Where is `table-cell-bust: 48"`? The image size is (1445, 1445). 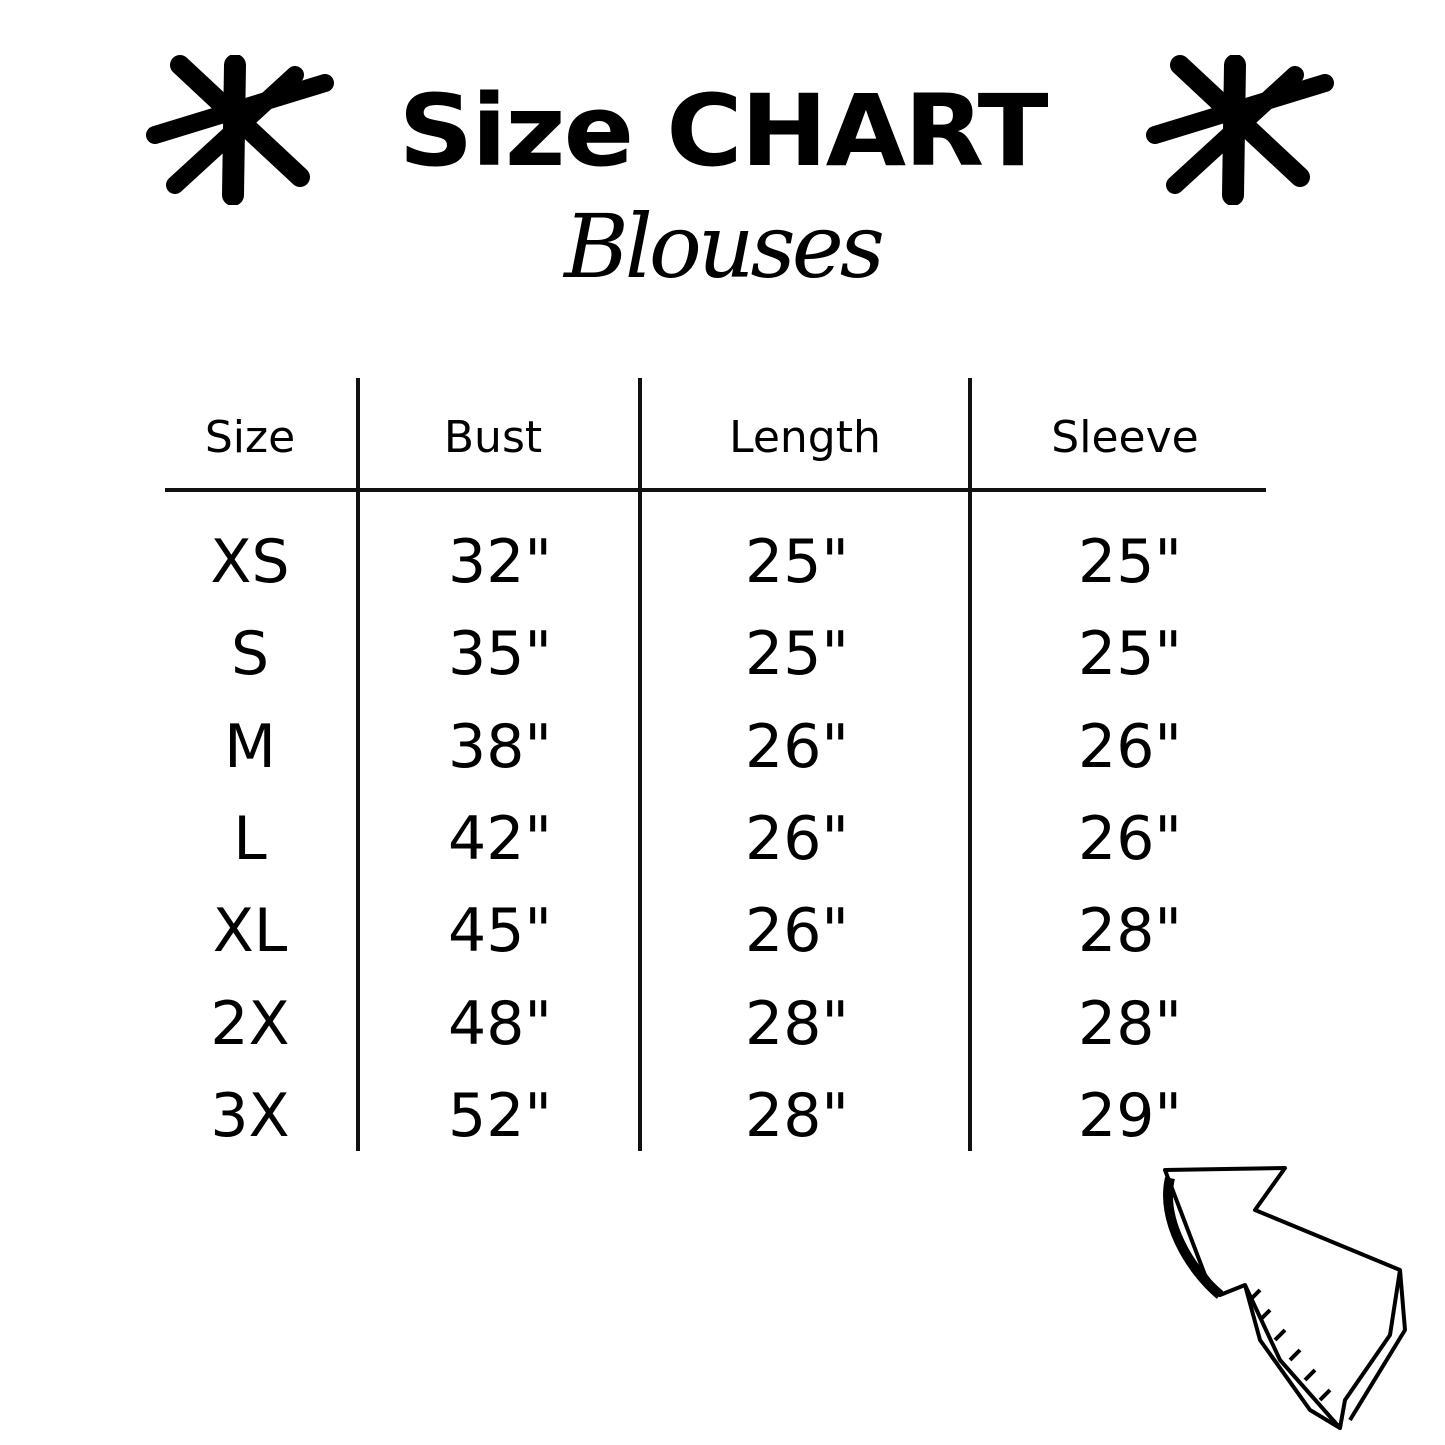 table-cell-bust: 48" is located at coordinates (500, 1023).